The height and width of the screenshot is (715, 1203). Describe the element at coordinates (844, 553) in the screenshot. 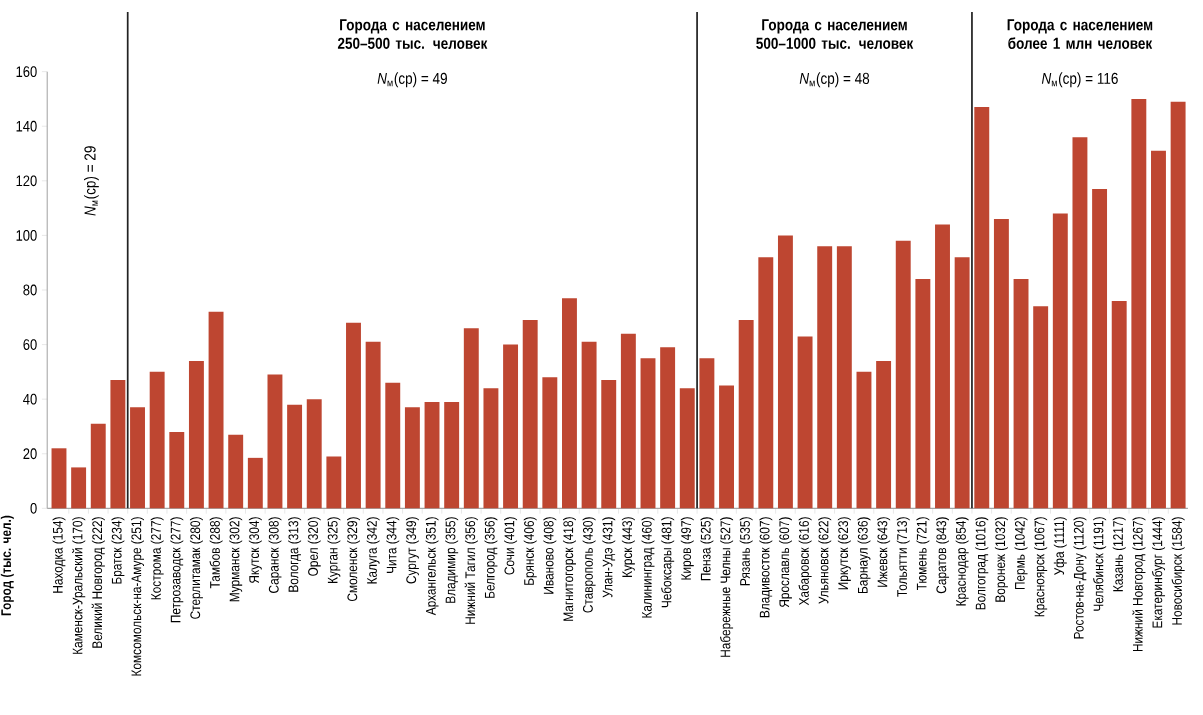

I see `x-tick-label: Иркутск (623)` at that location.